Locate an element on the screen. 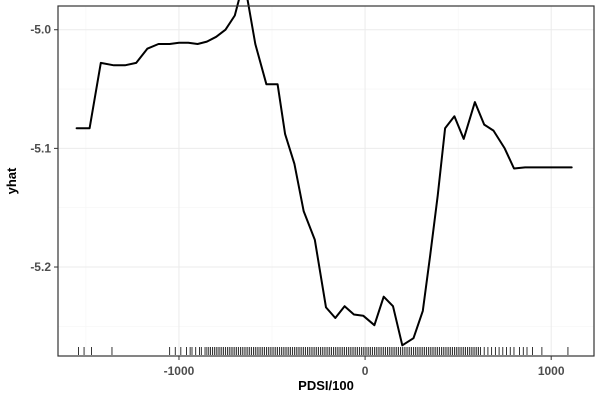  rug-marks is located at coordinates (323, 351).